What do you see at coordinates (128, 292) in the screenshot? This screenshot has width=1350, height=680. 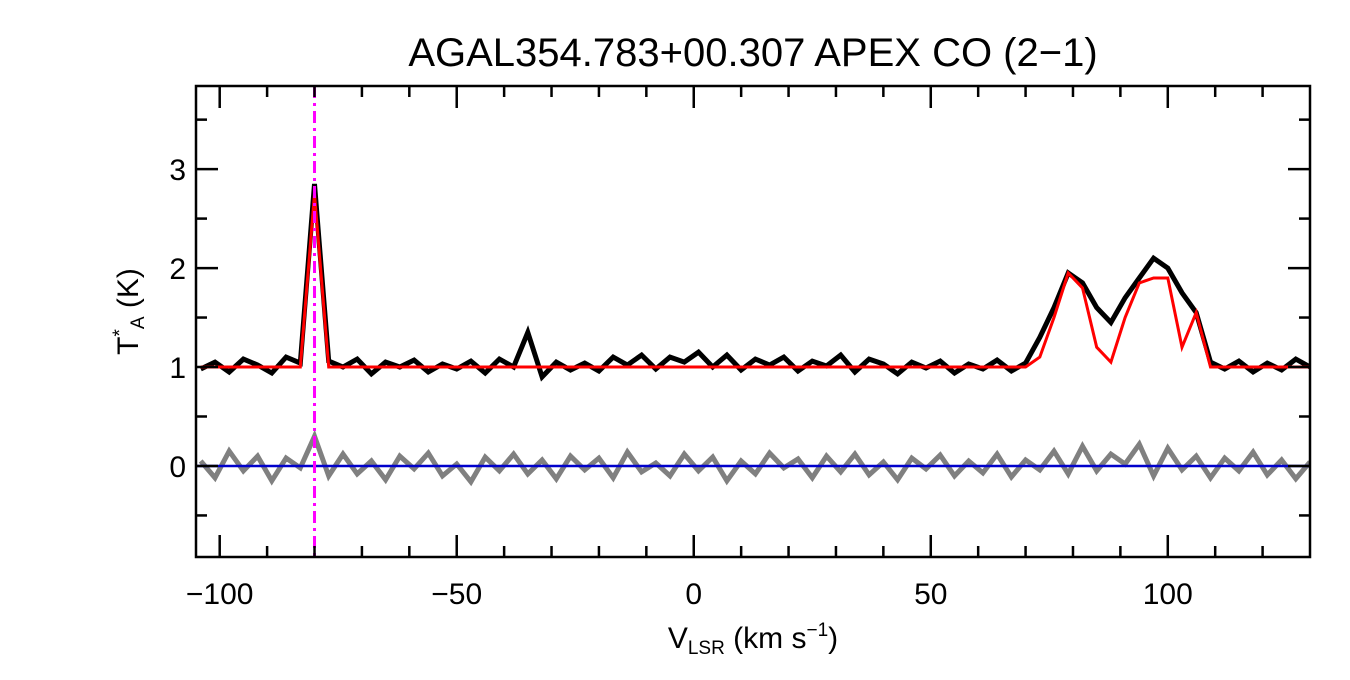 I see `y-axis-label-part: (K)` at bounding box center [128, 292].